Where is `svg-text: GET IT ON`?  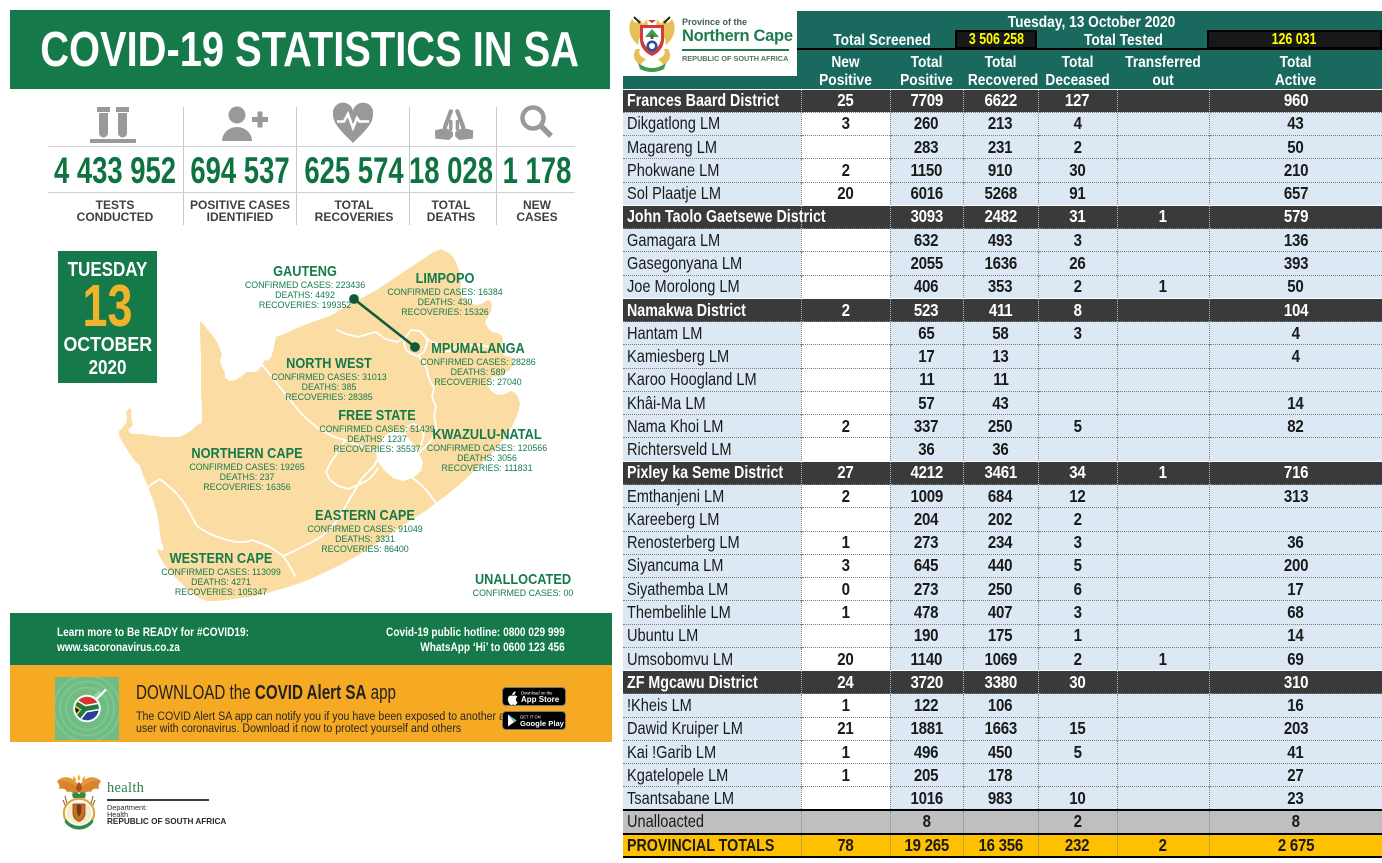
svg-text: GET IT ON is located at coordinates (530, 716).